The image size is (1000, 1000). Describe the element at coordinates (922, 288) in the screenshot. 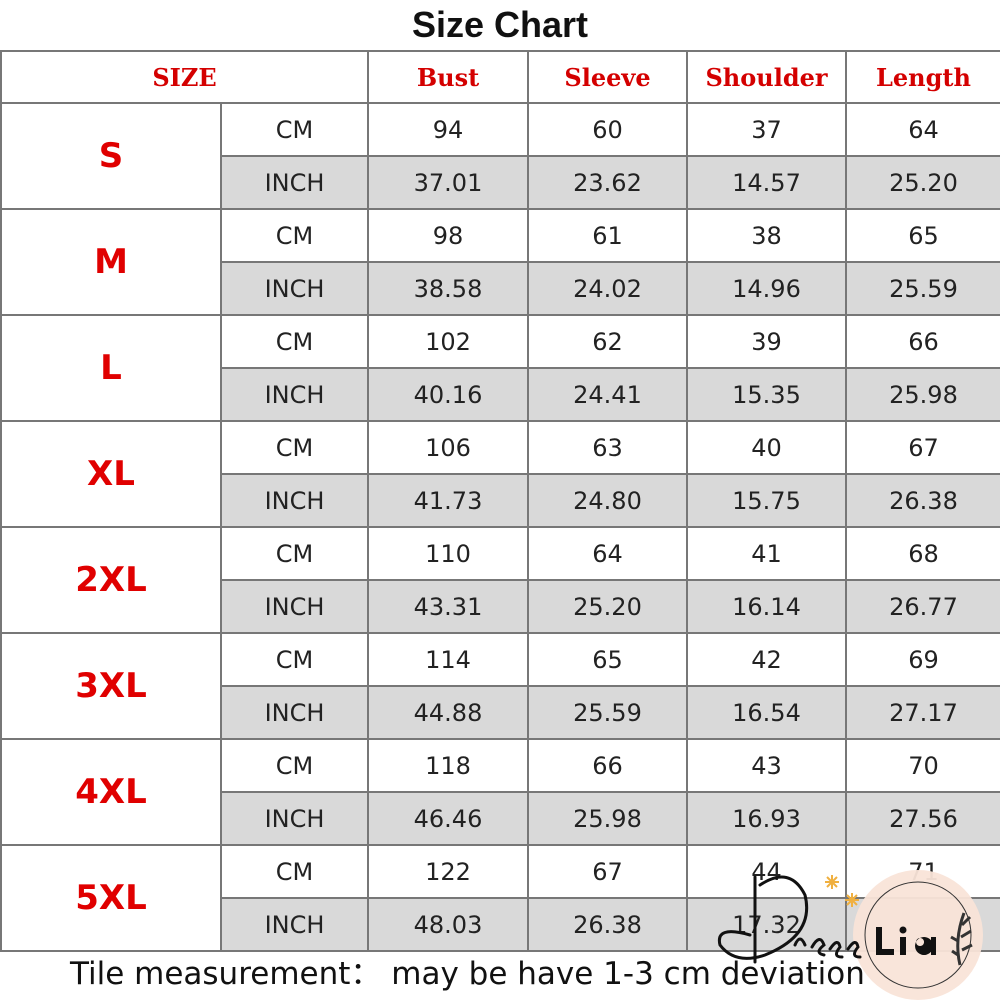

I see `length-value: 25.59` at that location.